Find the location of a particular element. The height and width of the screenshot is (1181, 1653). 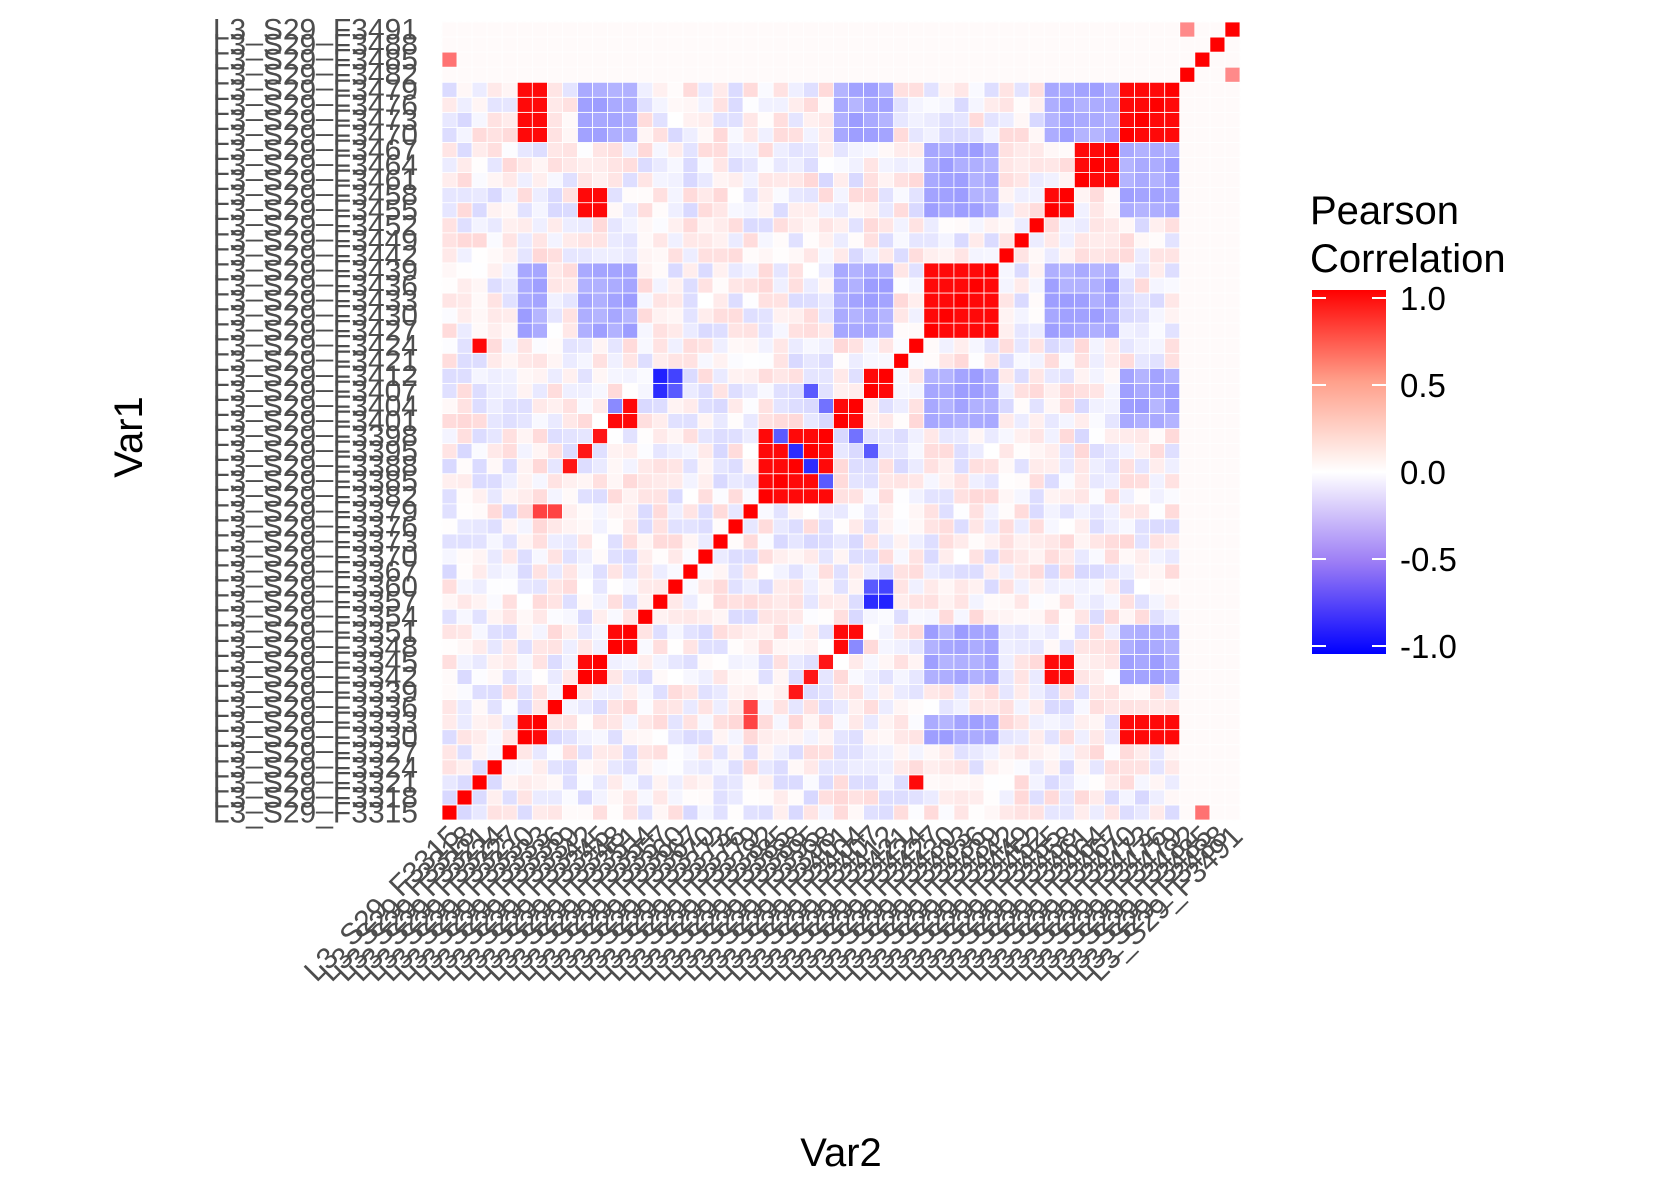

y-tick-label: L3_S29_F3473 is located at coordinates (315, 120).